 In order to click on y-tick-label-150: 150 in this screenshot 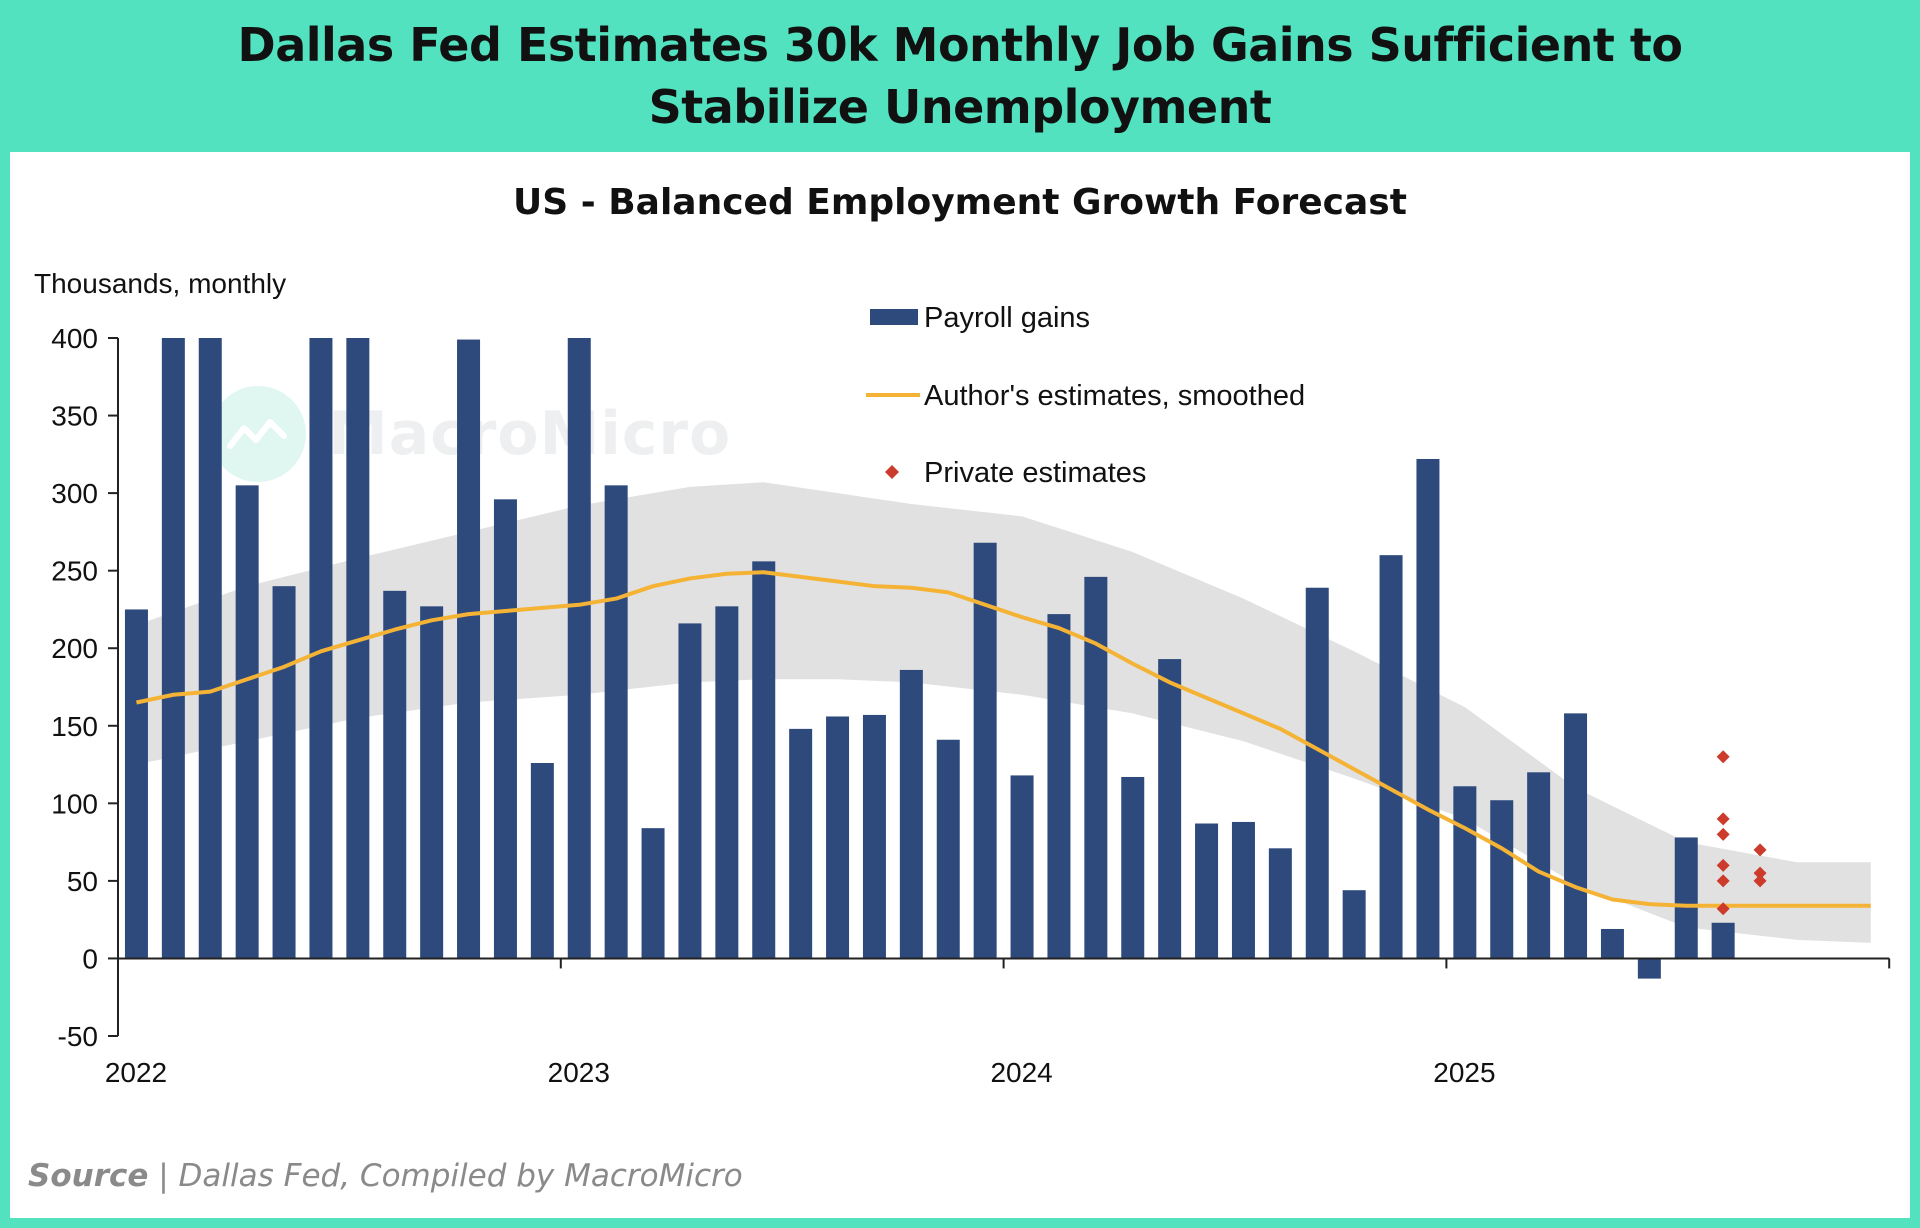, I will do `click(74, 726)`.